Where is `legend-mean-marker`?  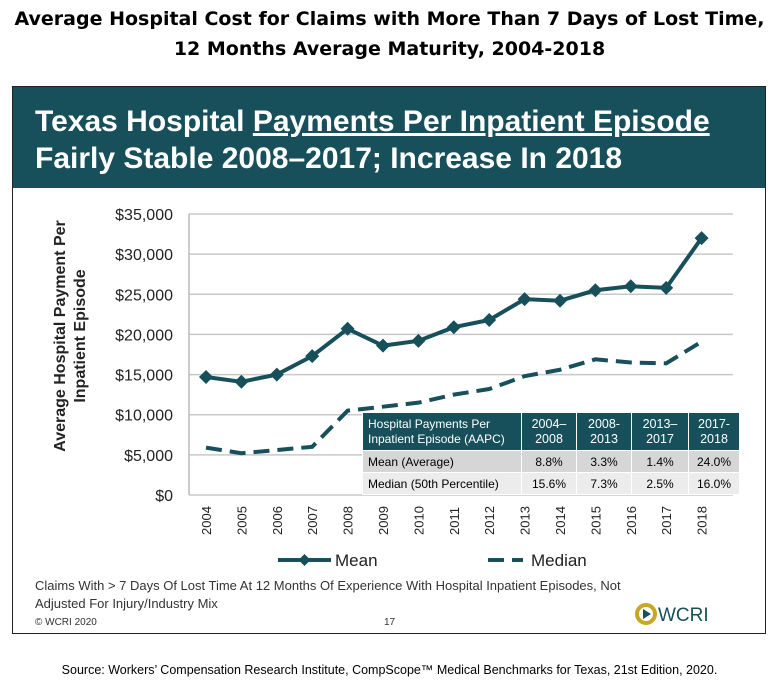
legend-mean-marker is located at coordinates (304, 560).